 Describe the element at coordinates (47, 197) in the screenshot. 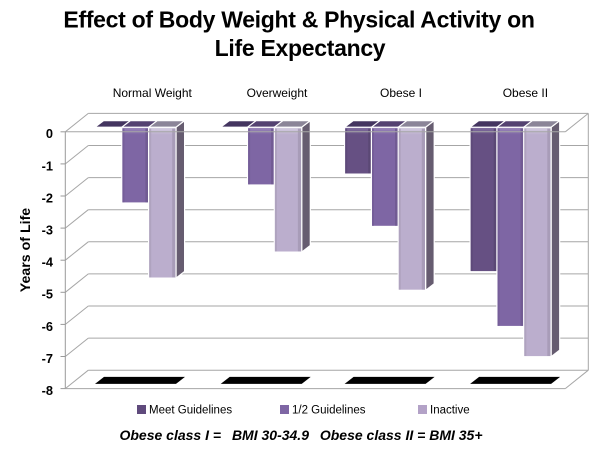

I see `svg-text: -2` at that location.